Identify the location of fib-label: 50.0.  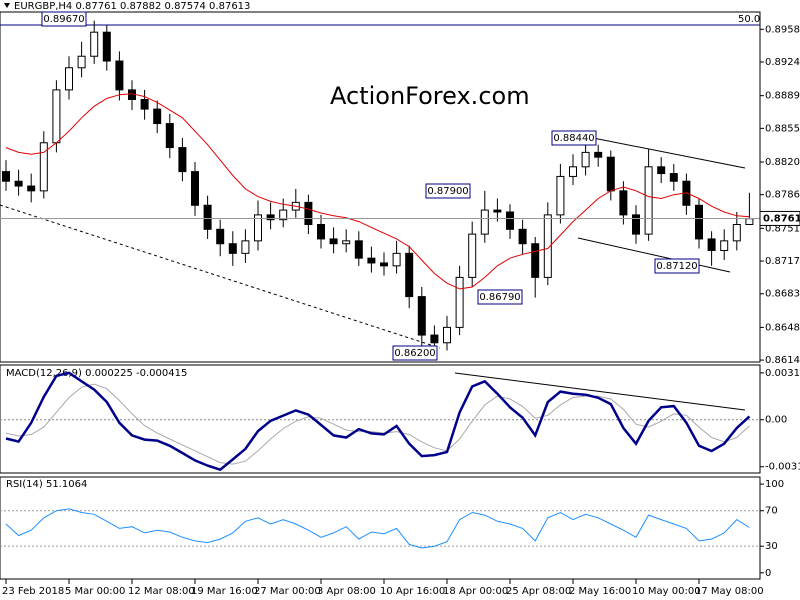
(749, 19).